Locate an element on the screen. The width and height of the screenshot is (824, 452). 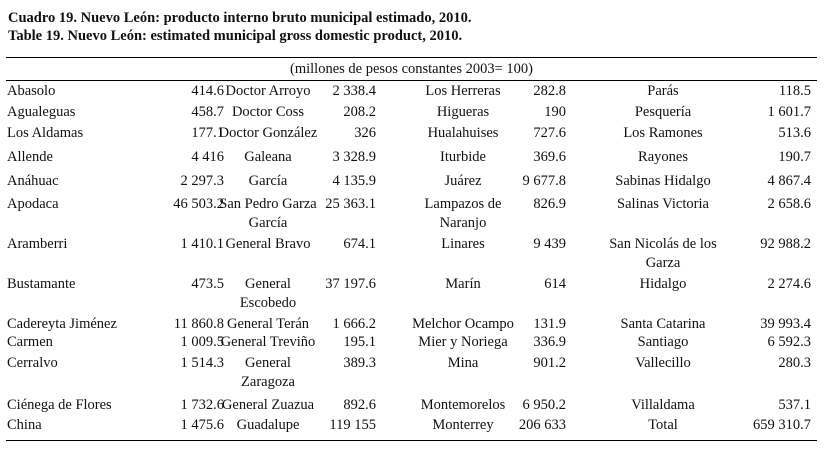
municipality-name: Juárez is located at coordinates (463, 181).